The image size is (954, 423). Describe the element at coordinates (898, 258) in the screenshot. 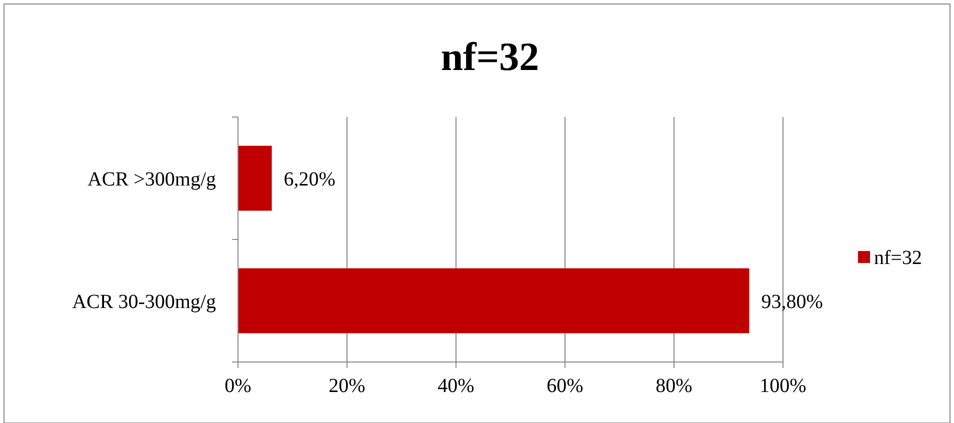

I see `legend-label: nf=32` at that location.